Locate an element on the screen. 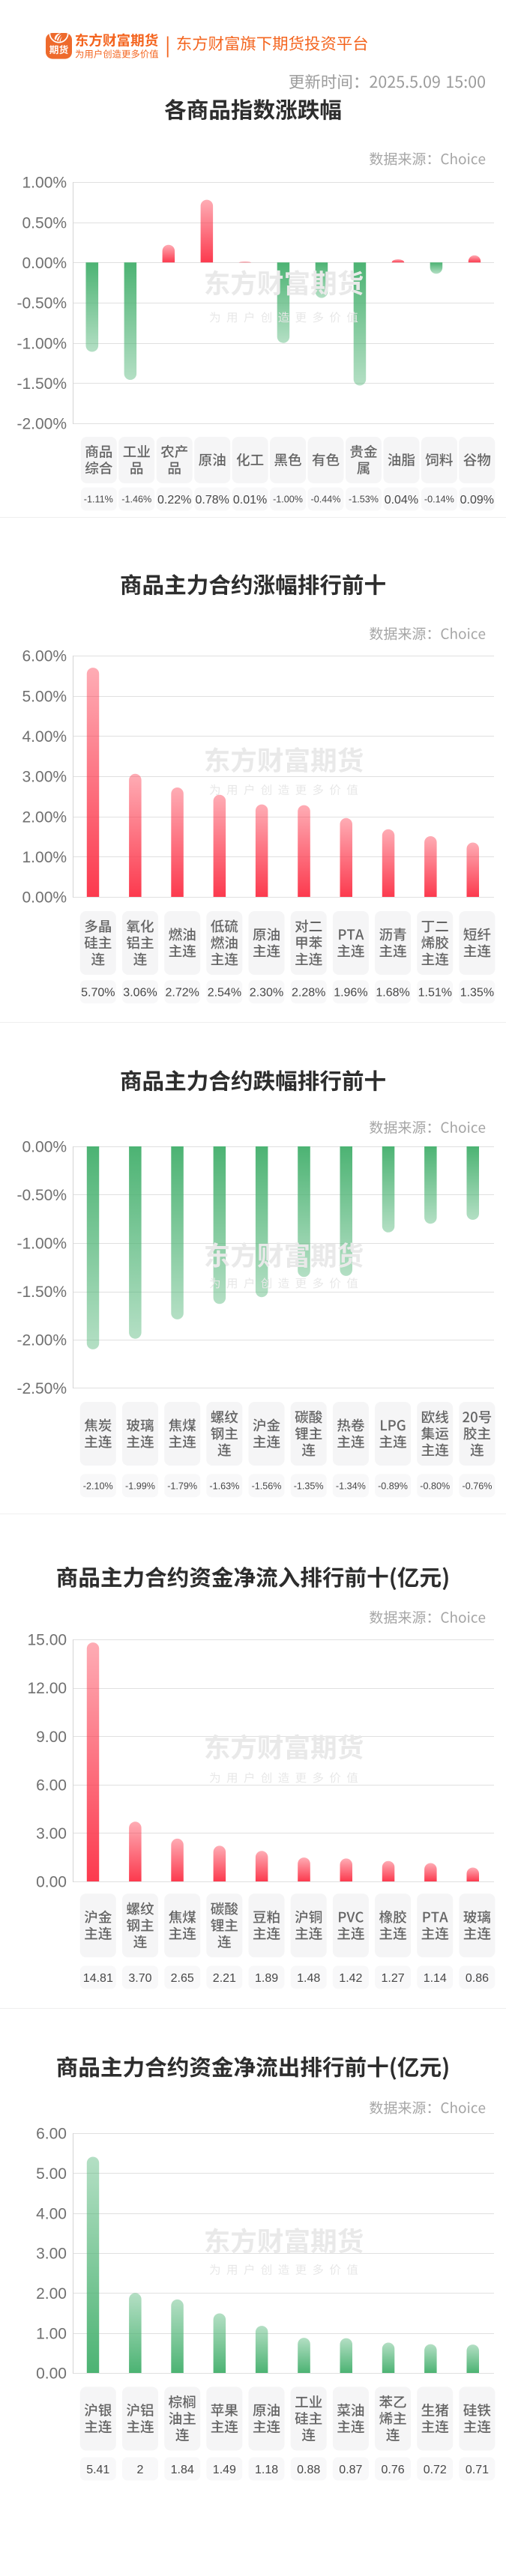 The height and width of the screenshot is (2576, 506). svg-text: 2.54% is located at coordinates (224, 993).